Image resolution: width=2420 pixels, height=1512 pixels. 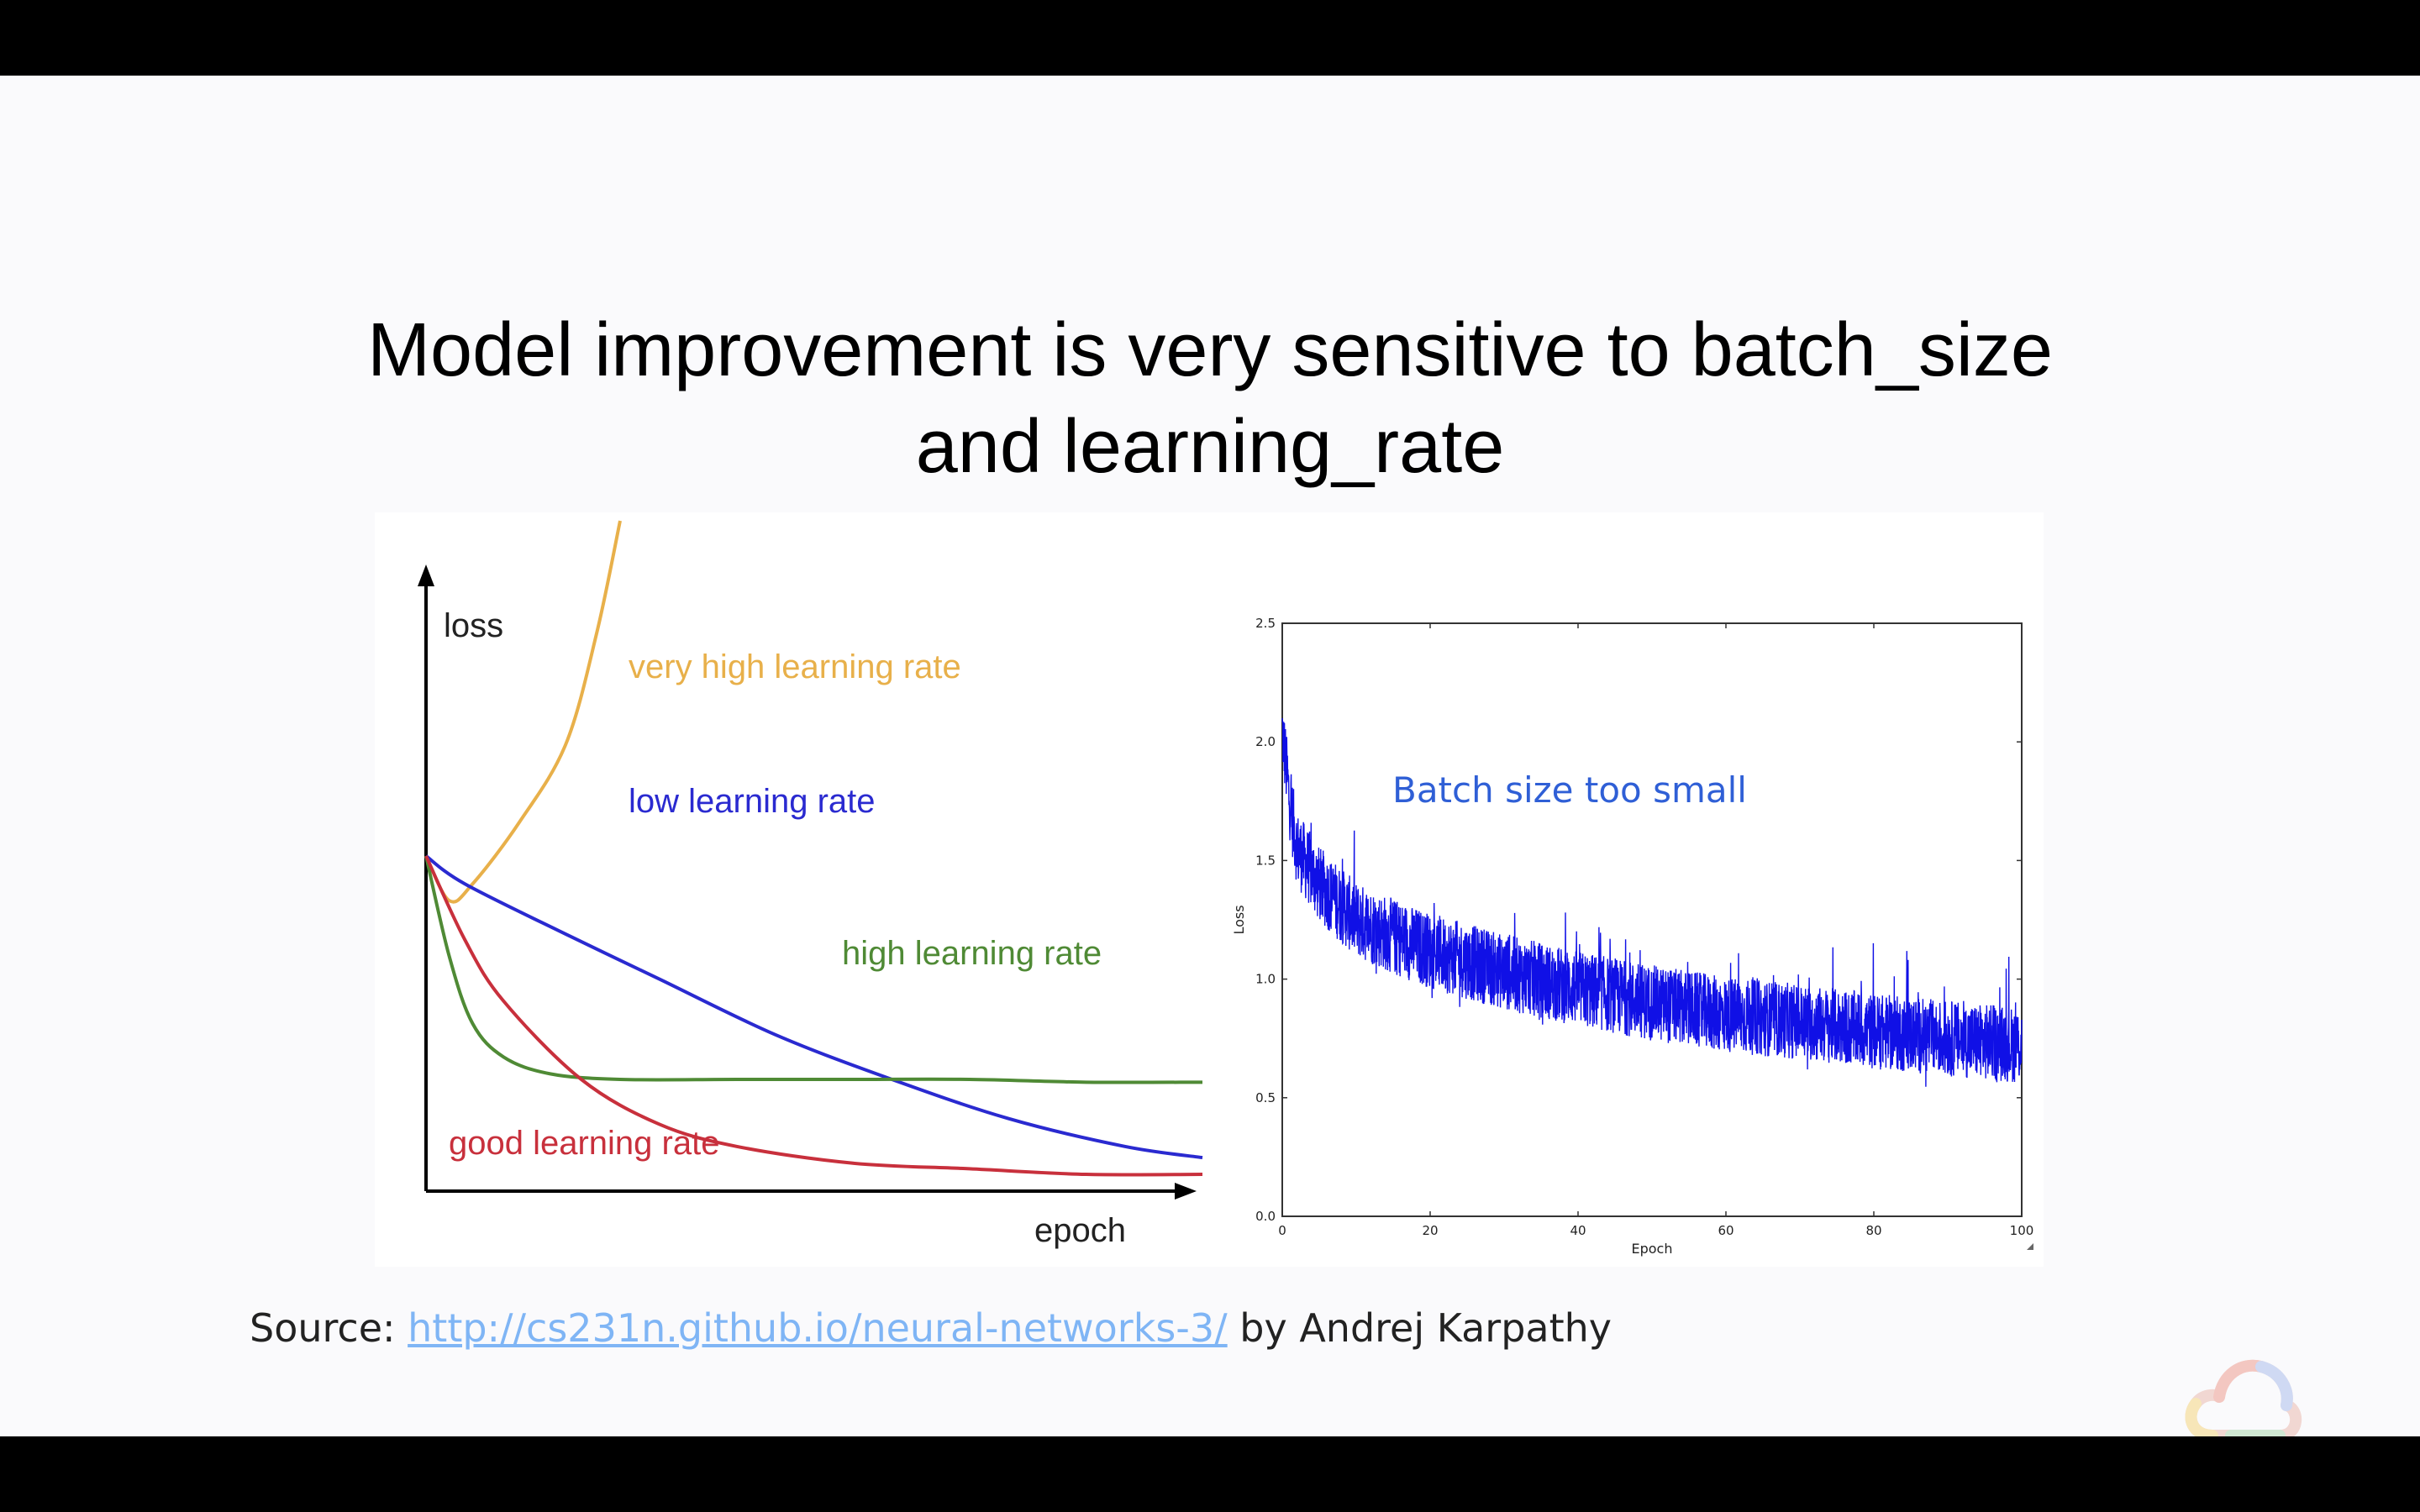 What do you see at coordinates (1265, 860) in the screenshot?
I see `y-tick-label: 1.5` at bounding box center [1265, 860].